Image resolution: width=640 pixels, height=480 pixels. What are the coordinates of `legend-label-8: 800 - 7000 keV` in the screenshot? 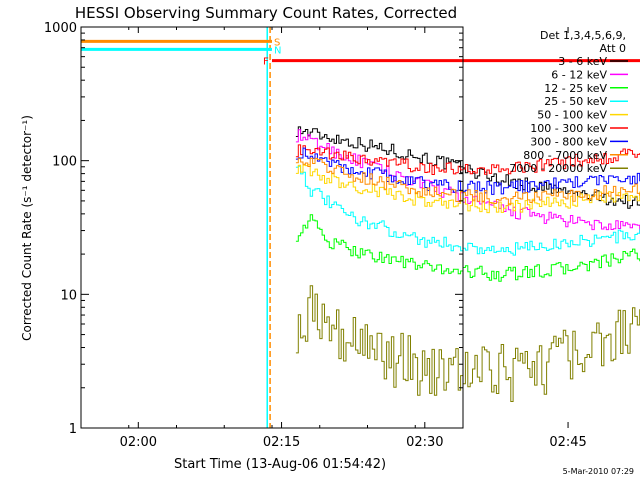 It's located at (565, 155).